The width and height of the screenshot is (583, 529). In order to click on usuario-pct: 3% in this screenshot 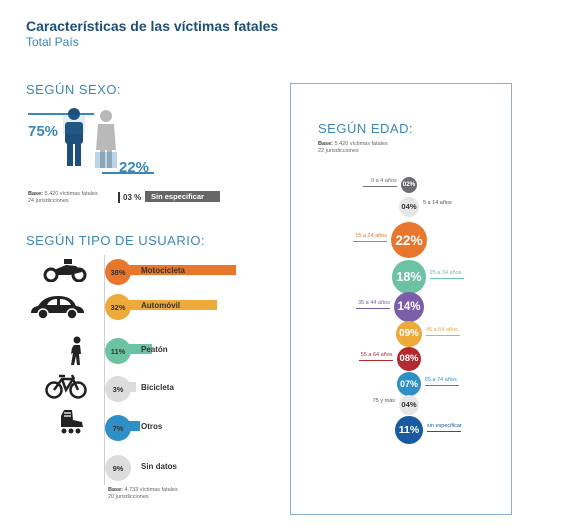, I will do `click(118, 389)`.